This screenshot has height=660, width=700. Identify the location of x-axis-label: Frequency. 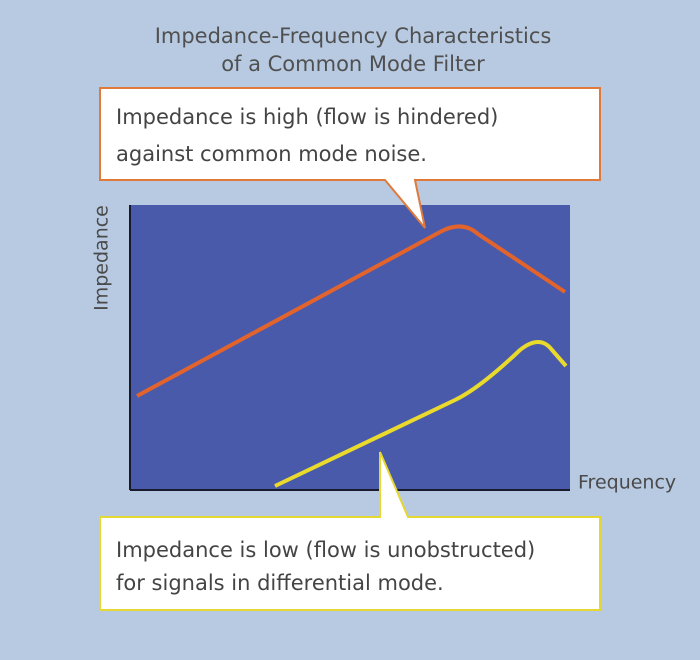
(627, 483).